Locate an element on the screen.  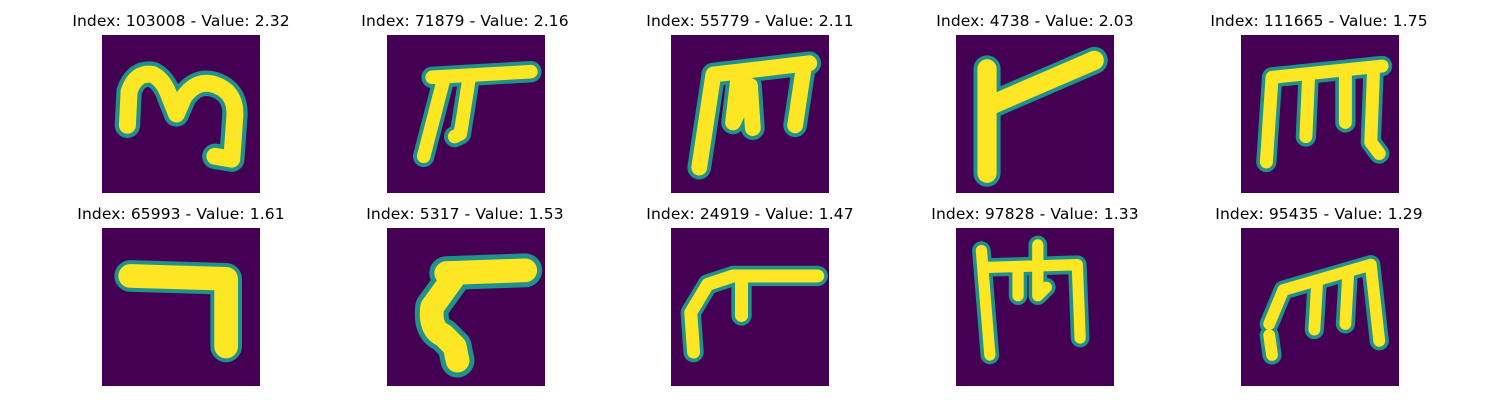
sample-title: Index: 65993 - Value: 1.61 is located at coordinates (181, 214).